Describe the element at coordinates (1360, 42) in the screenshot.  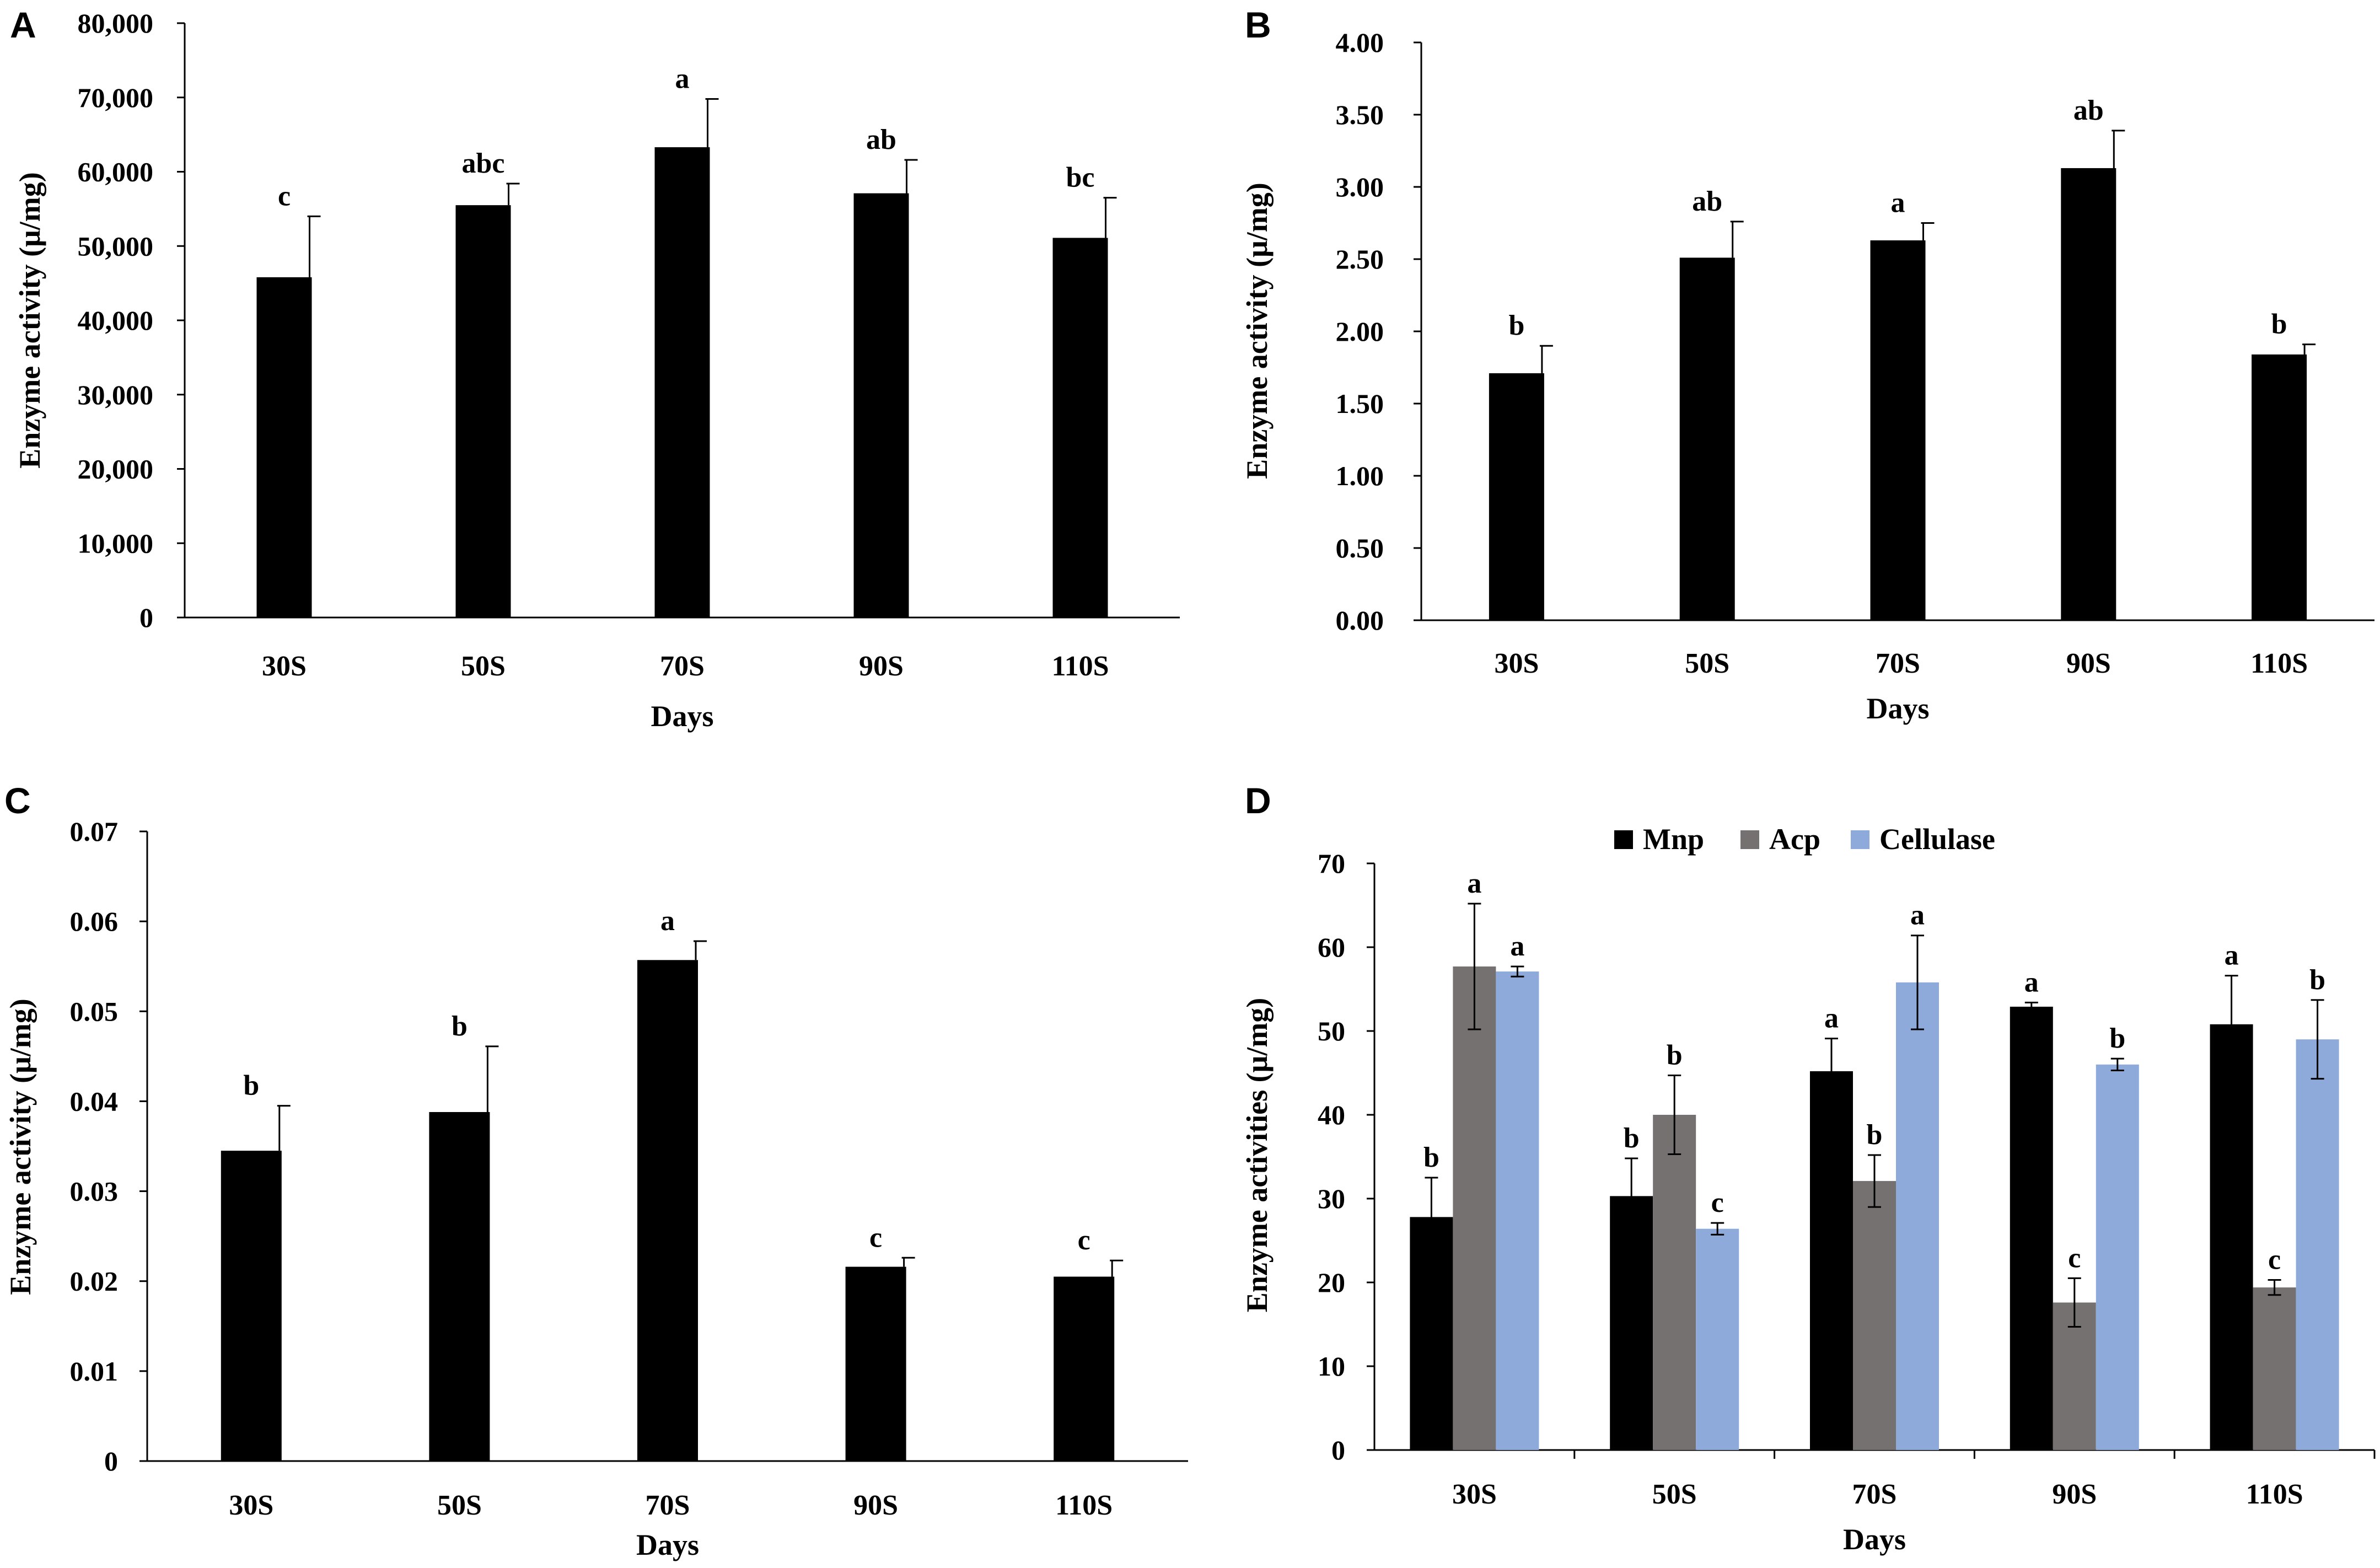
I see `y-tick-label: 4.00` at that location.